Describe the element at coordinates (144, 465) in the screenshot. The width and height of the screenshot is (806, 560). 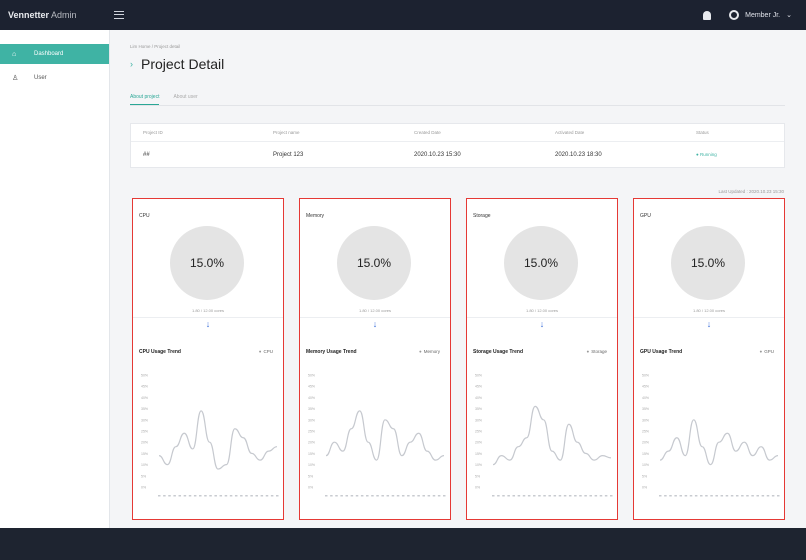
I see `y-tick-label: 10%` at that location.